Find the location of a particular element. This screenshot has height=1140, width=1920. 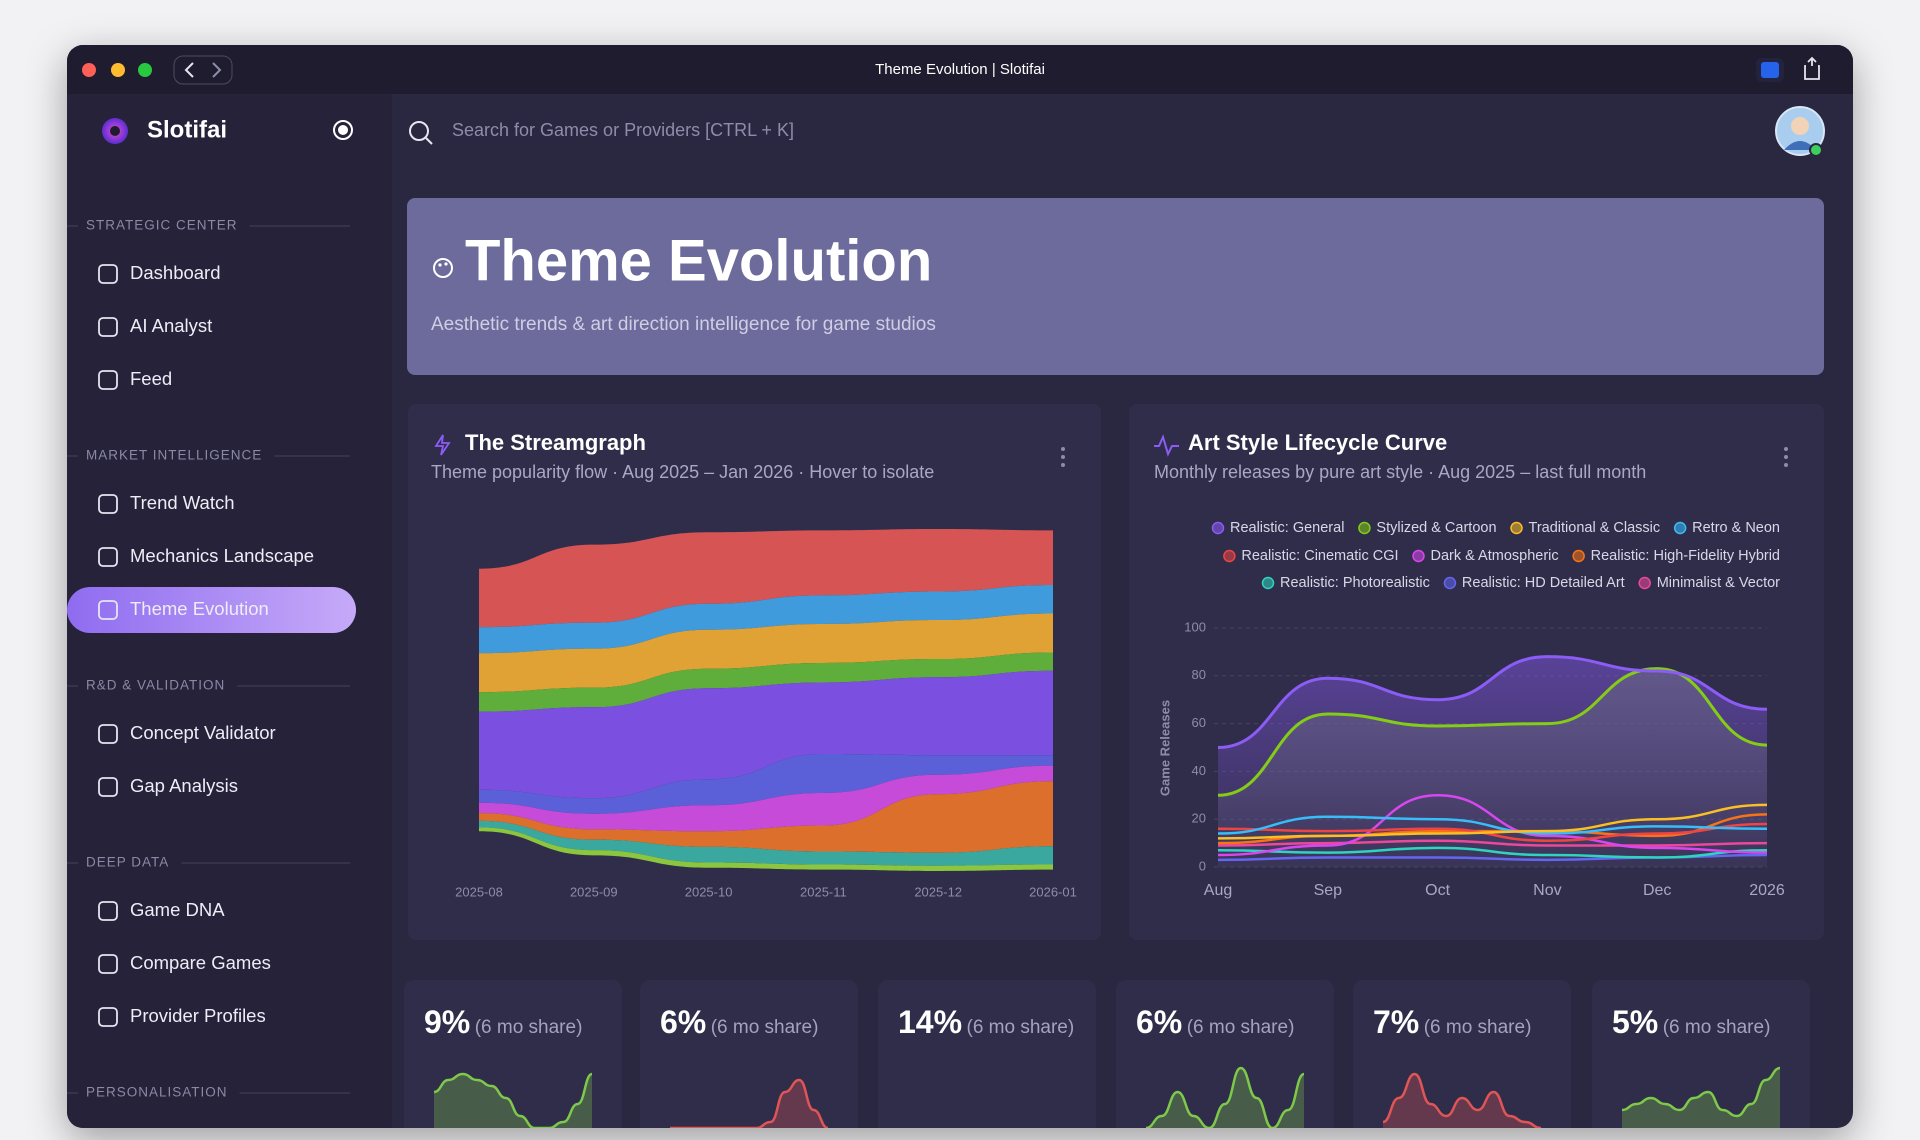

forward-button is located at coordinates (217, 70).